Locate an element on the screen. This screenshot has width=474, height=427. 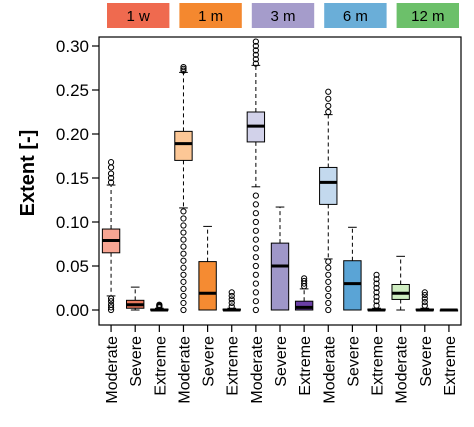
box-12m-extreme is located at coordinates (449, 310).